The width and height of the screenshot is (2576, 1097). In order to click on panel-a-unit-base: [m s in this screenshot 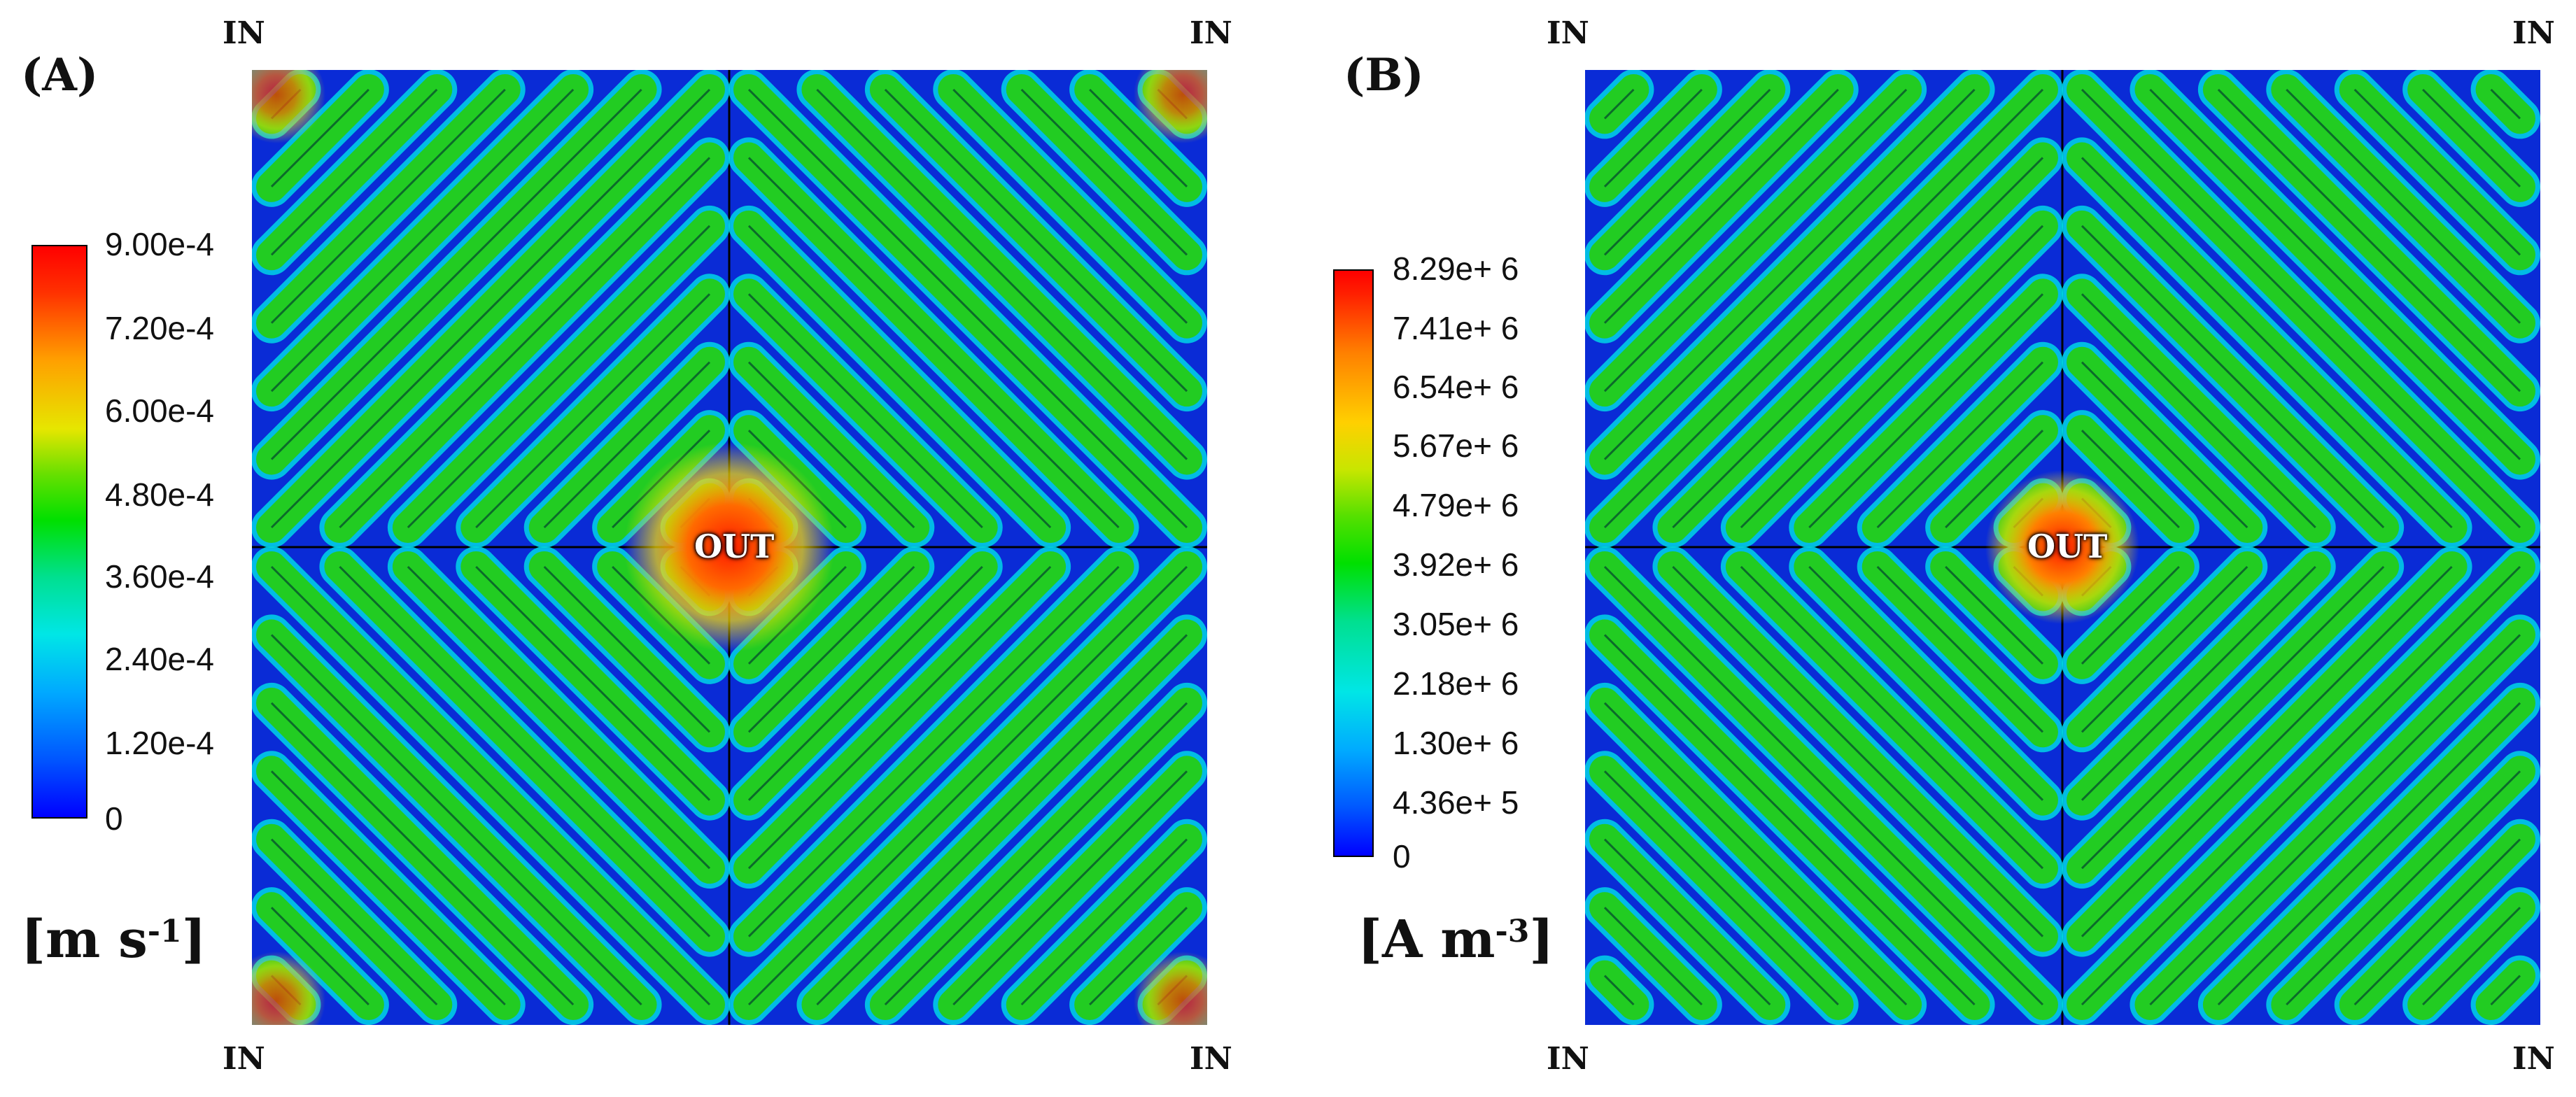, I will do `click(84, 940)`.